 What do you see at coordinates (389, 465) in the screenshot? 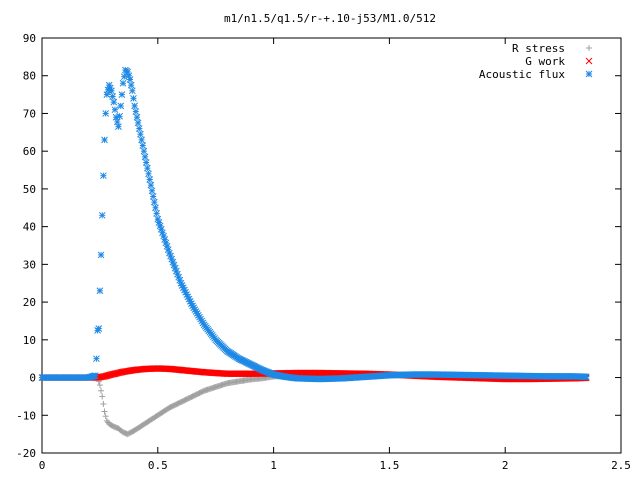
I see `x-tick-label: 1.5` at bounding box center [389, 465].